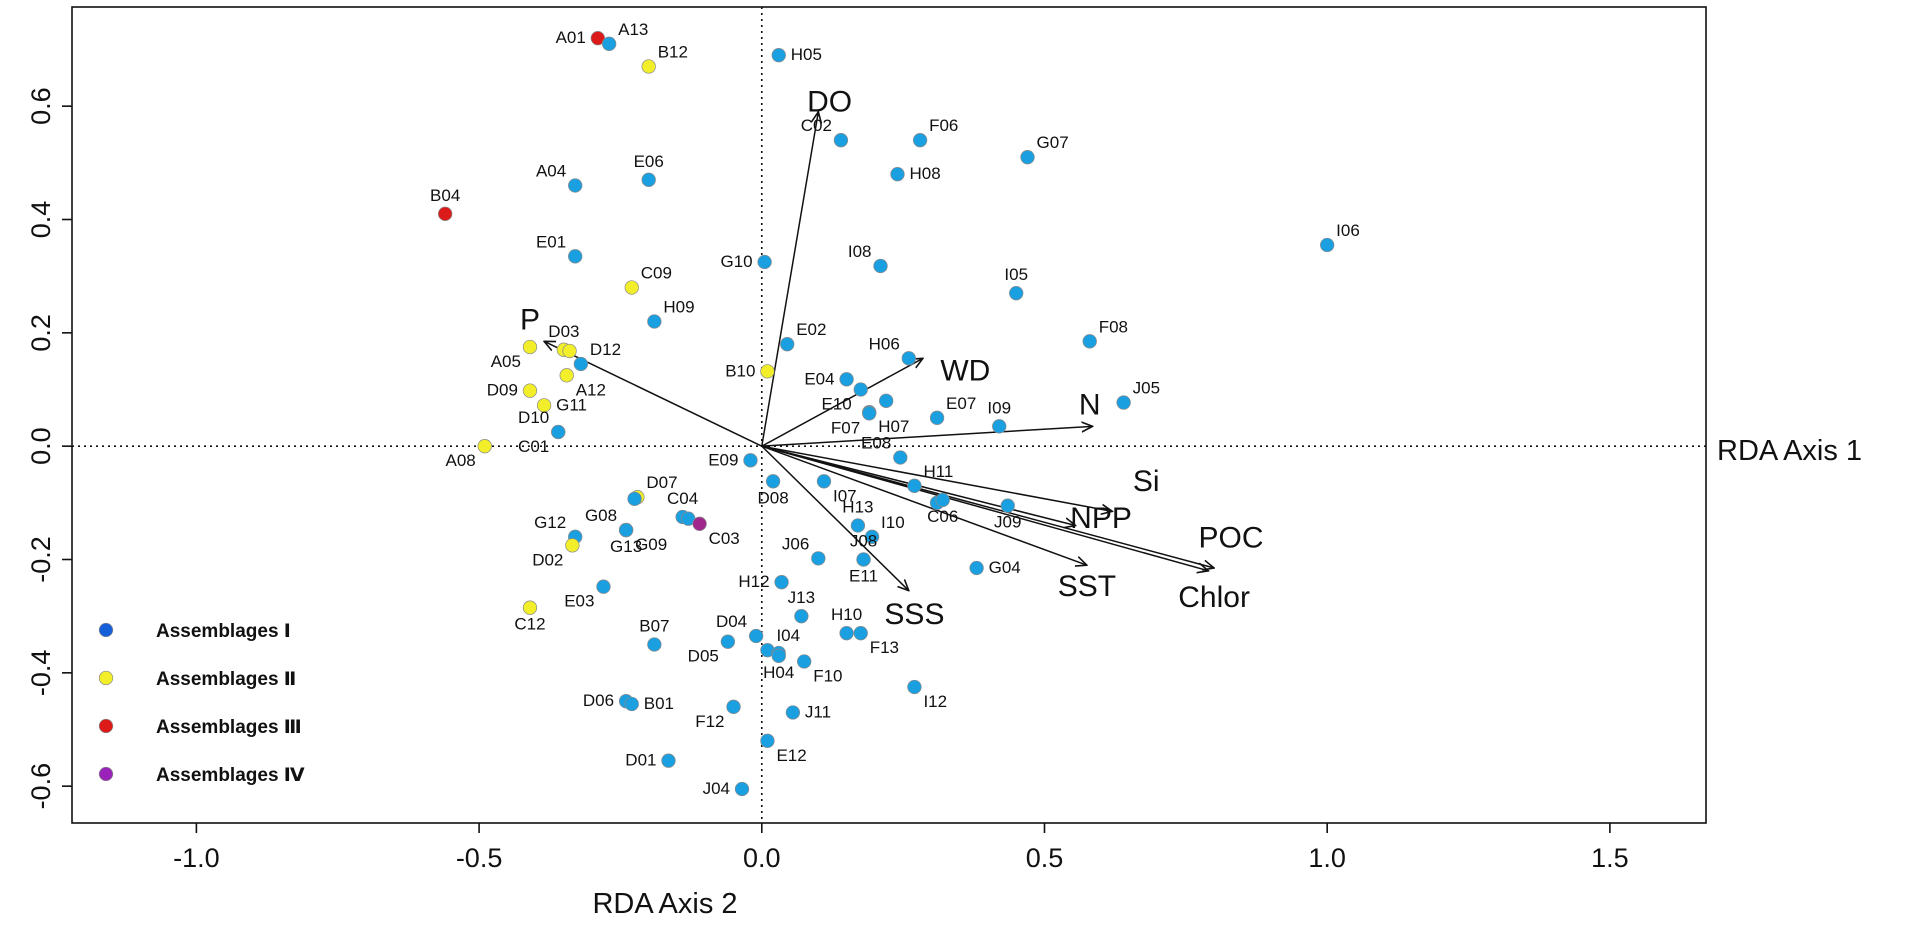 The width and height of the screenshot is (1913, 931). I want to click on env-vector-label: DO, so click(829, 101).